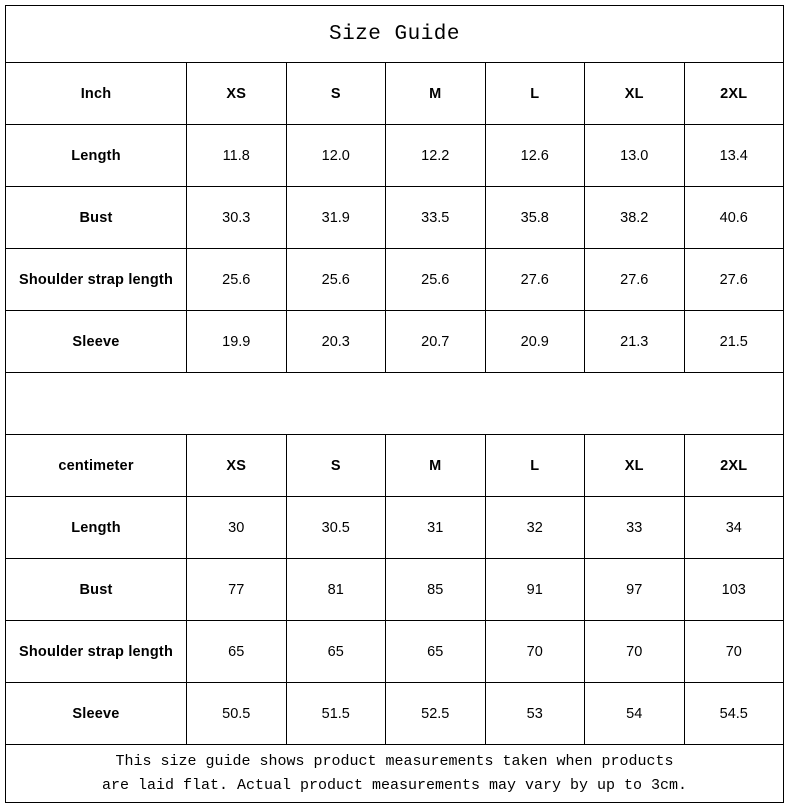 Image resolution: width=788 pixels, height=803 pixels. Describe the element at coordinates (236, 589) in the screenshot. I see `cell-cm-bust-xs: 77` at that location.